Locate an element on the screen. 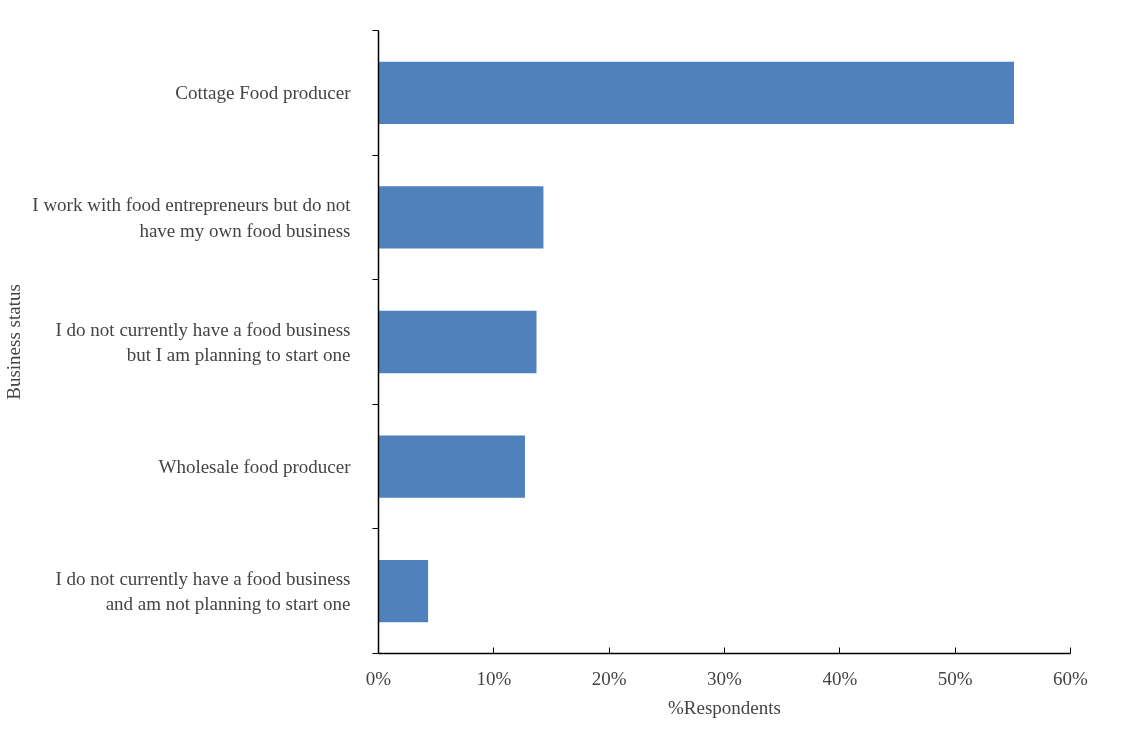  x-axis-title: %Respondents is located at coordinates (724, 707).